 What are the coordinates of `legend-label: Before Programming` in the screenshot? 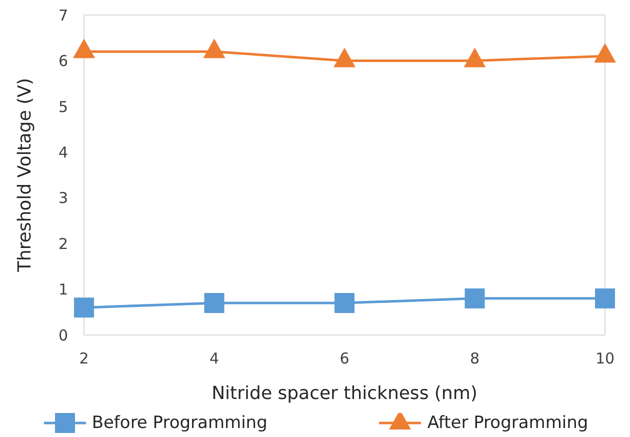 It's located at (179, 423).